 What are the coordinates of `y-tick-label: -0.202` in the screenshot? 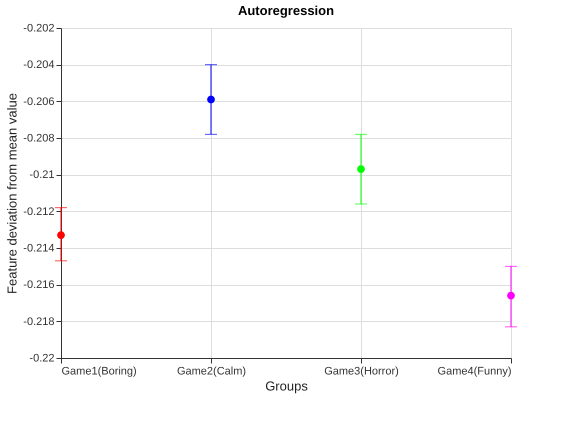 It's located at (38, 28).